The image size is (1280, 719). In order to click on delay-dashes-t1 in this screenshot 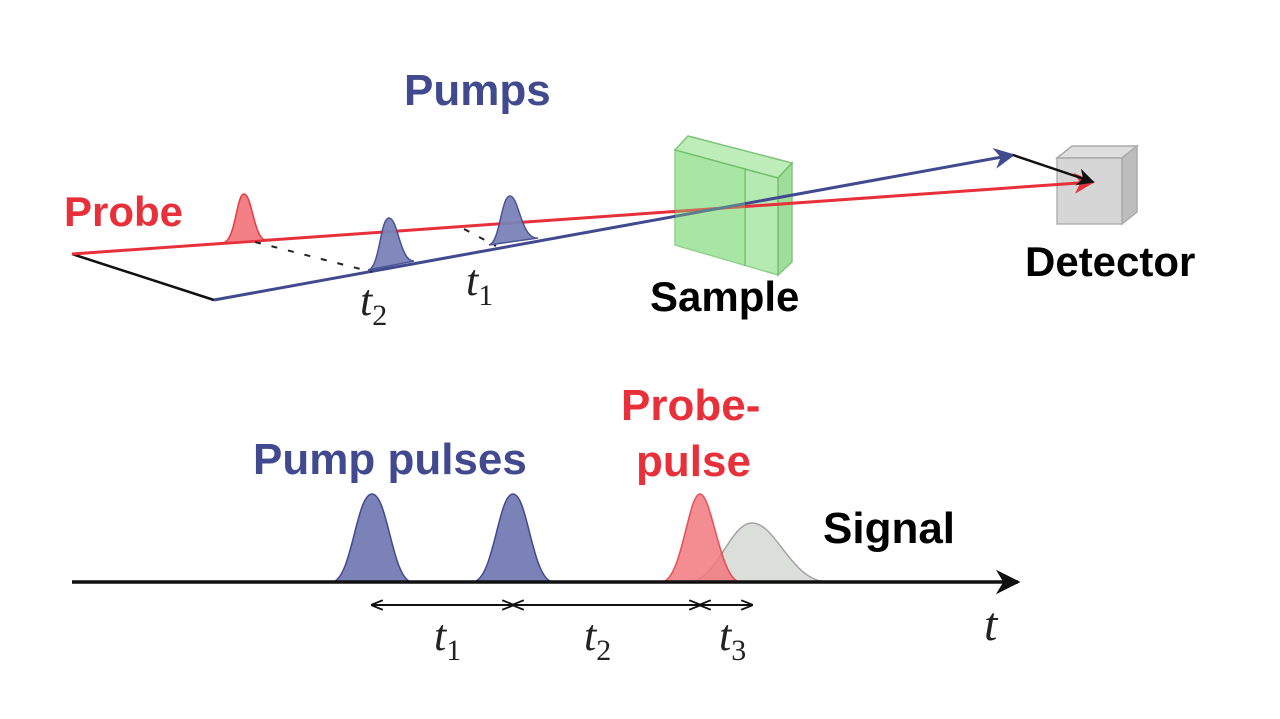, I will do `click(480, 237)`.